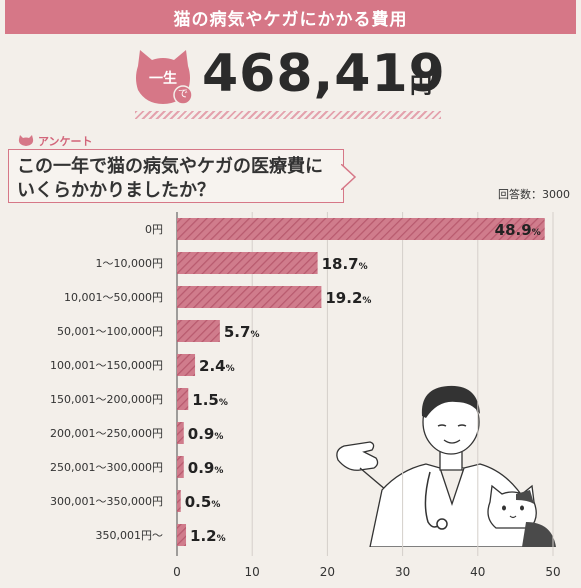 This screenshot has width=581, height=588. Describe the element at coordinates (349, 177) in the screenshot. I see `speech-pointer-icon` at that location.